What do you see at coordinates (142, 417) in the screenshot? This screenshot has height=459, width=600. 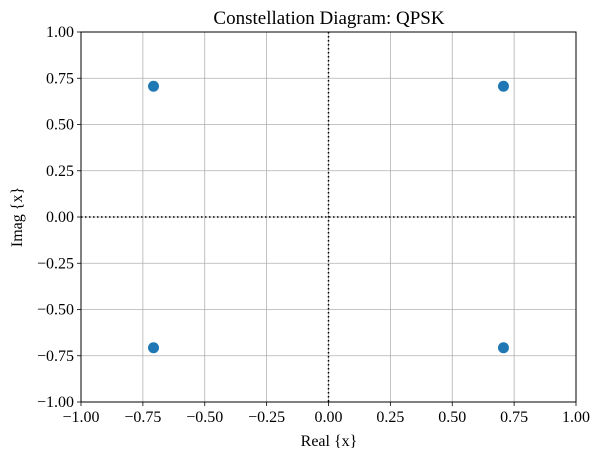 I see `x-tick-label: −0.75` at bounding box center [142, 417].